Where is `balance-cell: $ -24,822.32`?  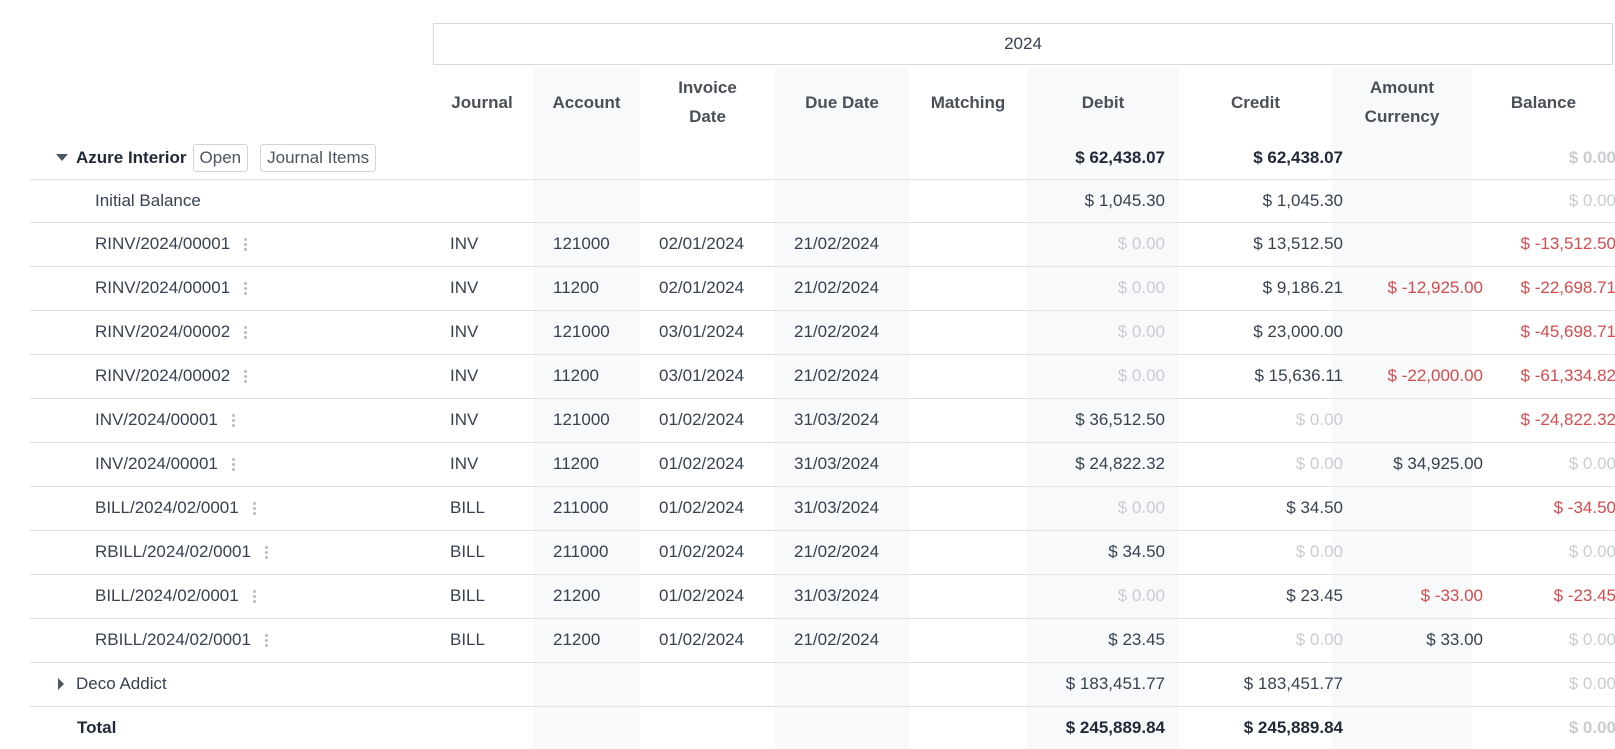
balance-cell: $ -24,822.32 is located at coordinates (1543, 420).